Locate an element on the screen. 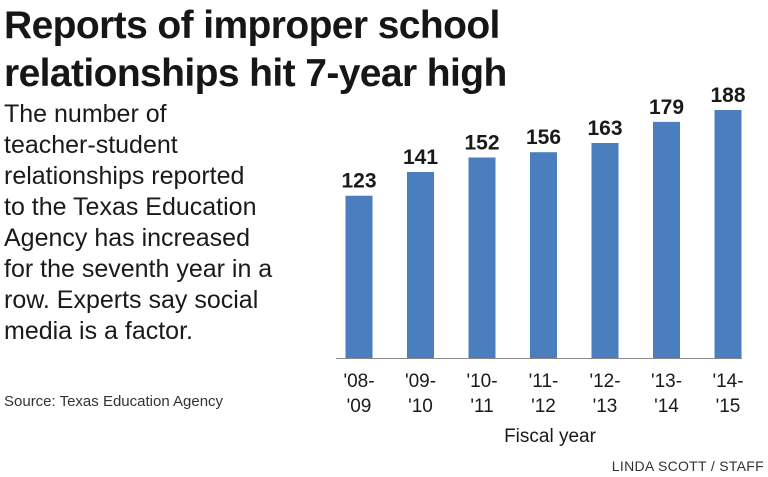 The width and height of the screenshot is (768, 477). bar-value-label: 141 is located at coordinates (420, 157).